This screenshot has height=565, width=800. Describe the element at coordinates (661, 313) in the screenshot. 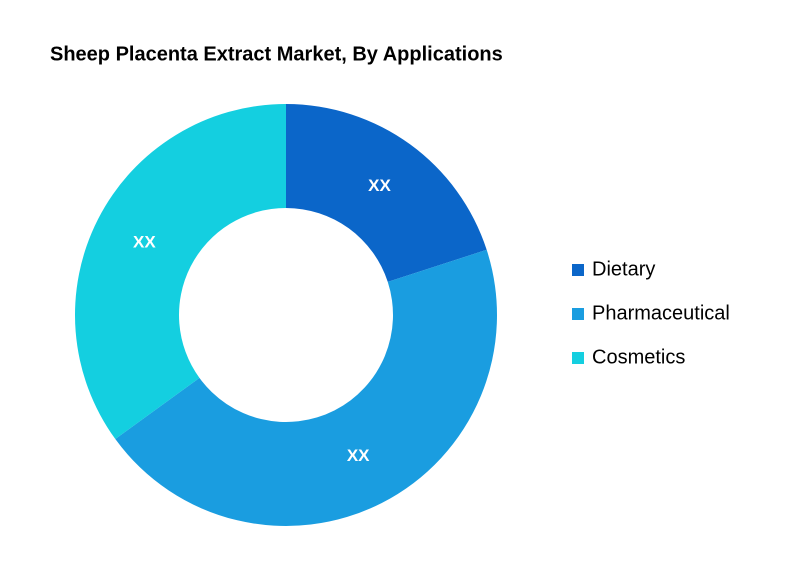

I see `legend-label: Pharmaceutical` at that location.